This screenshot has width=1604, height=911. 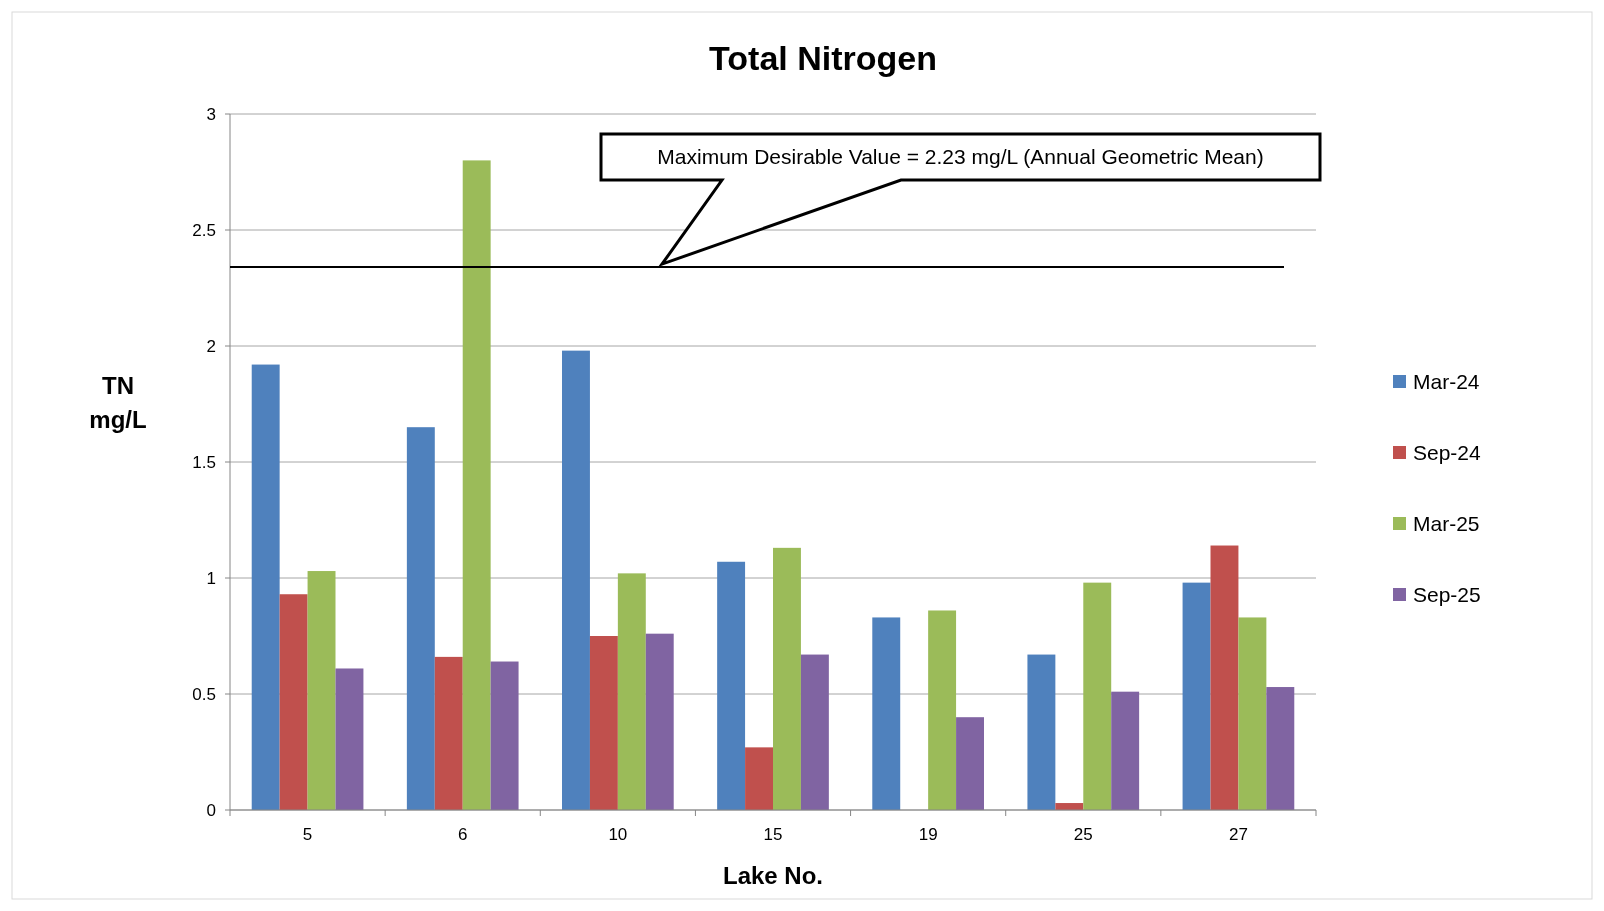 What do you see at coordinates (118, 402) in the screenshot?
I see `y-axis-title: TN mg/L` at bounding box center [118, 402].